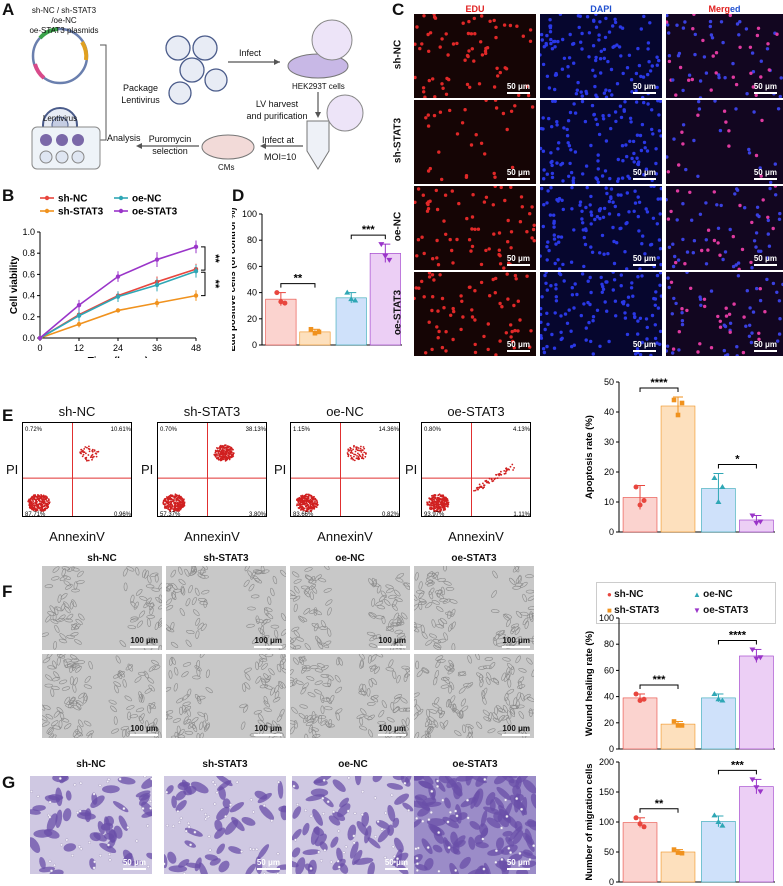 The image size is (783, 886). What do you see at coordinates (196, 70) in the screenshot?
I see `virus-cluster-icon` at bounding box center [196, 70].